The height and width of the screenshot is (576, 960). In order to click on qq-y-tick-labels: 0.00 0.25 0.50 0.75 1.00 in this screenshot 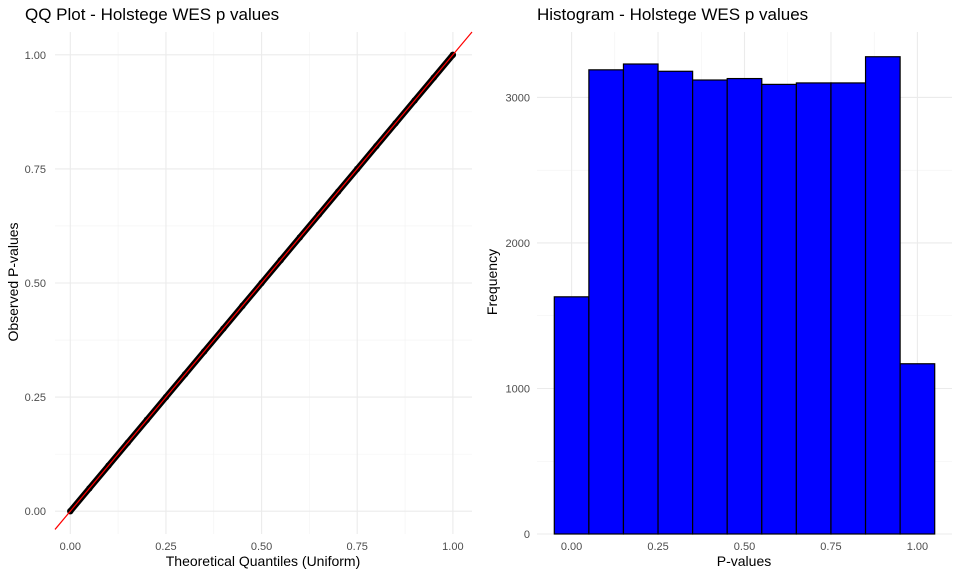, I will do `click(35, 284)`.